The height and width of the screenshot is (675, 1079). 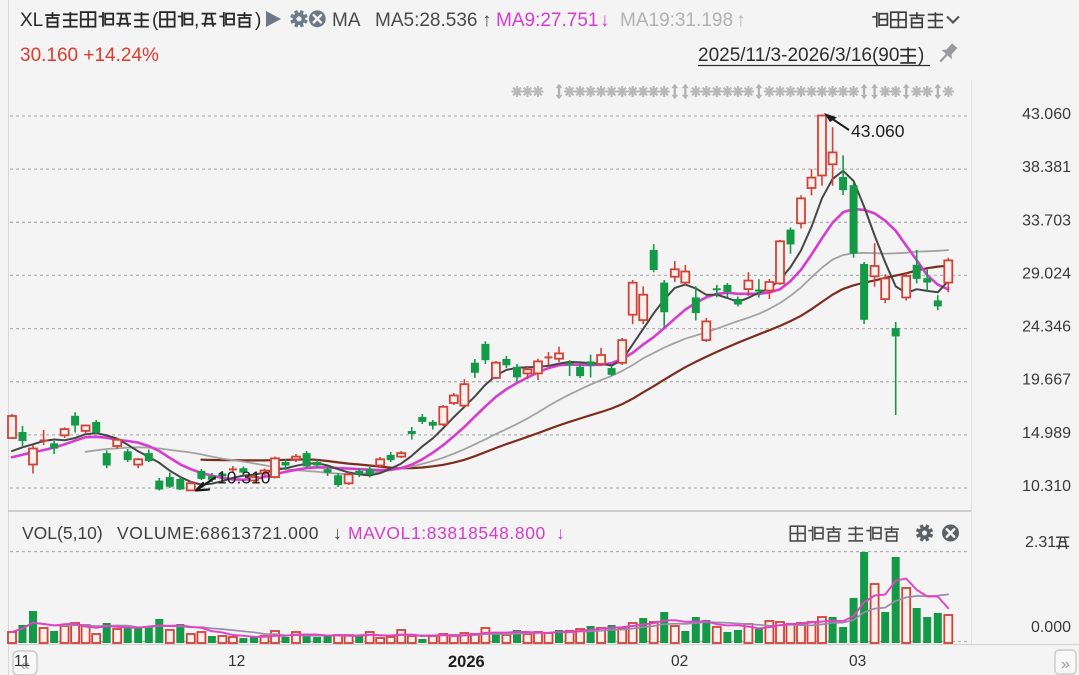 What do you see at coordinates (676, 20) in the screenshot?
I see `svg-text: MA19:31.198` at bounding box center [676, 20].